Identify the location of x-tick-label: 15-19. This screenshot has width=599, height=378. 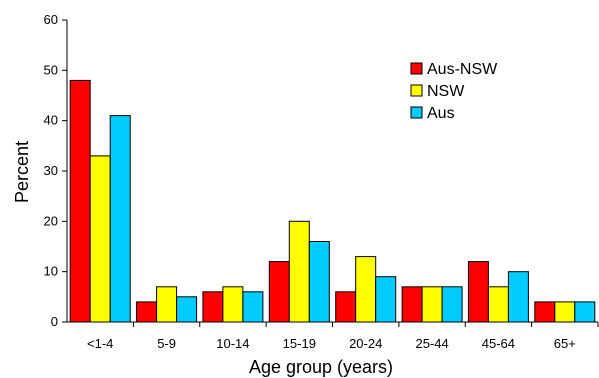
(299, 343).